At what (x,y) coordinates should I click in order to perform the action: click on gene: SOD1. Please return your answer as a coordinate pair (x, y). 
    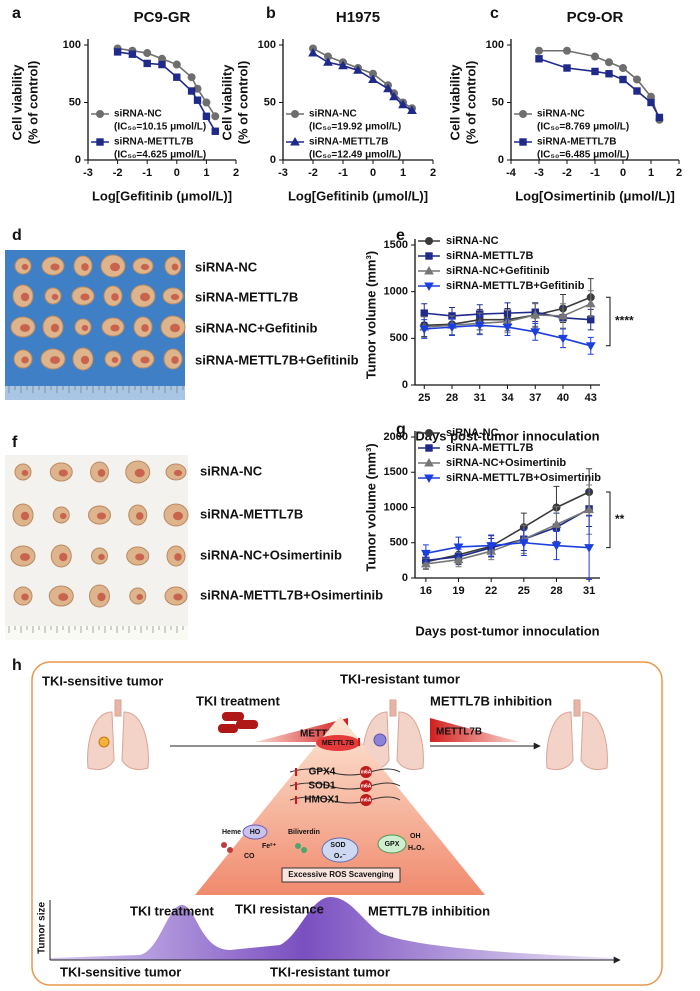
    Looking at the image, I should click on (322, 786).